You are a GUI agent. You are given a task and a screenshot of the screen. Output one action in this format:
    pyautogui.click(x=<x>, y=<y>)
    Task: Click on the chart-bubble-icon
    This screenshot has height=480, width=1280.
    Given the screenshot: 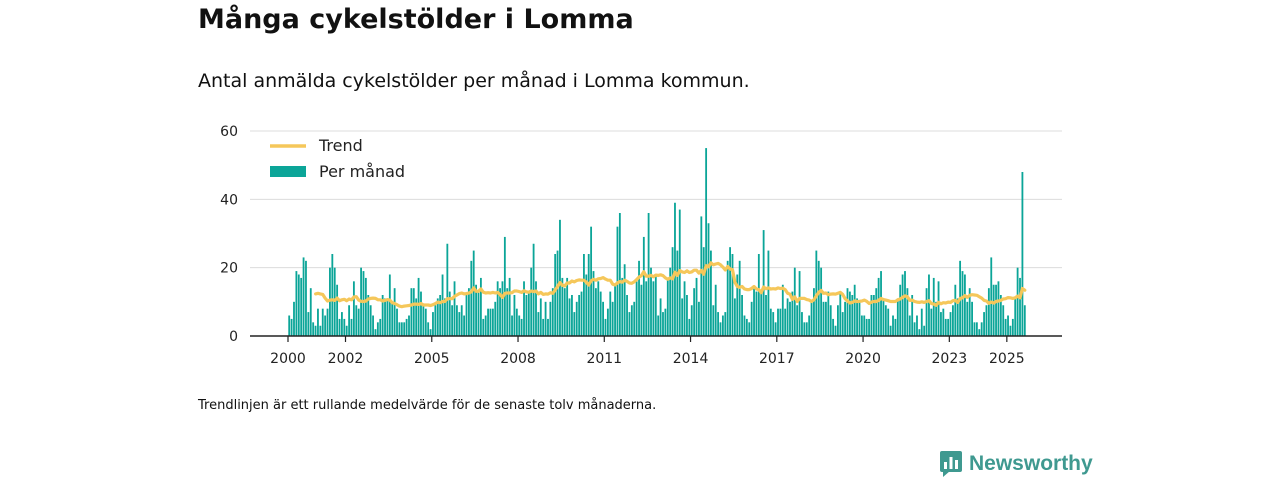 What is the action you would take?
    pyautogui.click(x=951, y=464)
    